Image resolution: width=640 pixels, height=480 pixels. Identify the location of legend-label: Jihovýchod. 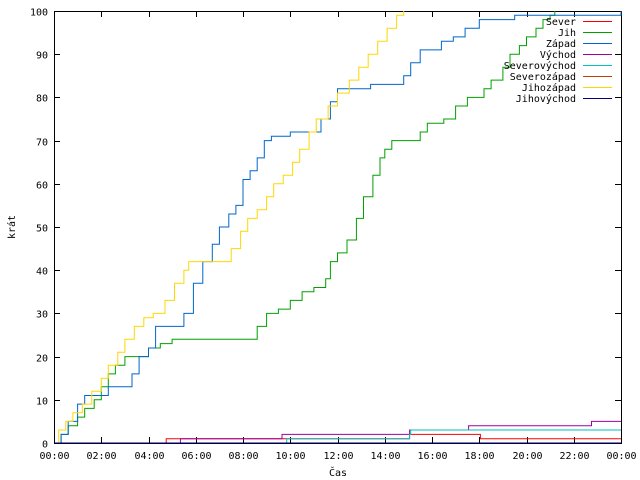
(546, 99).